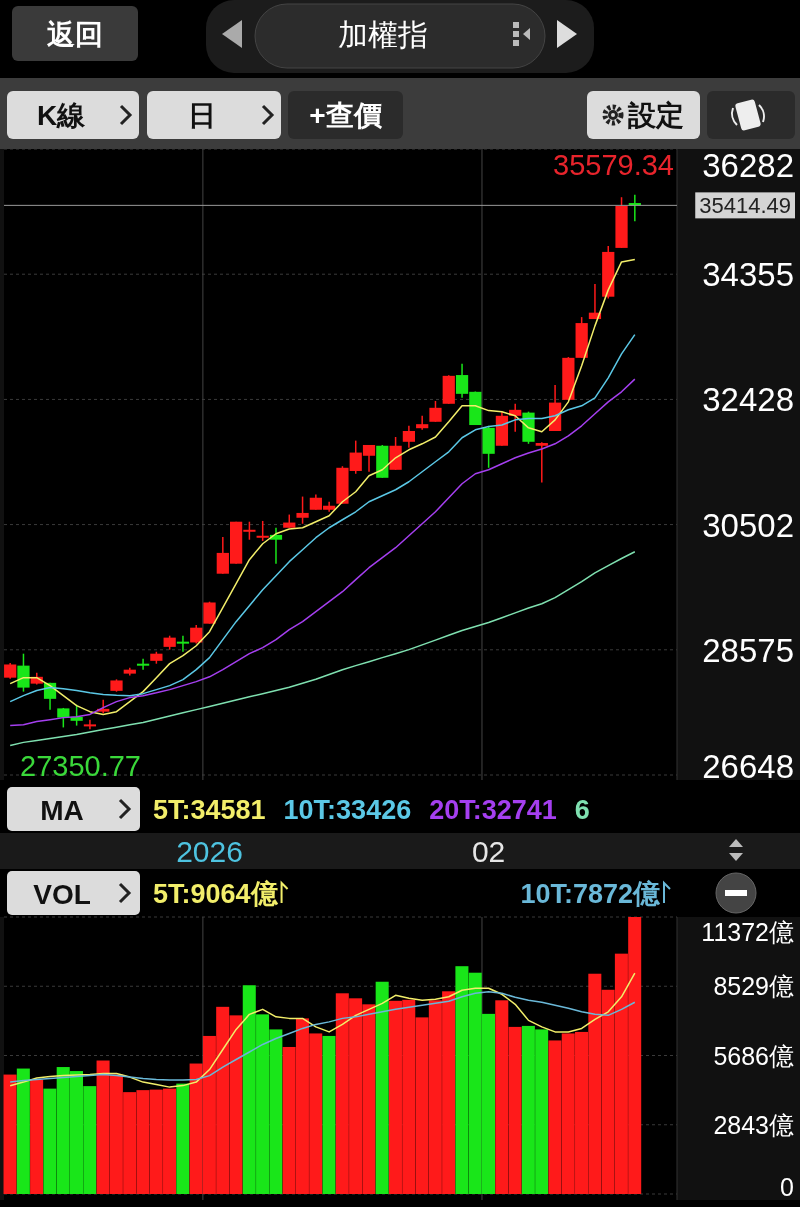 The height and width of the screenshot is (1207, 800). Describe the element at coordinates (216, 894) in the screenshot. I see `legend-label: 5T:9064億` at that location.